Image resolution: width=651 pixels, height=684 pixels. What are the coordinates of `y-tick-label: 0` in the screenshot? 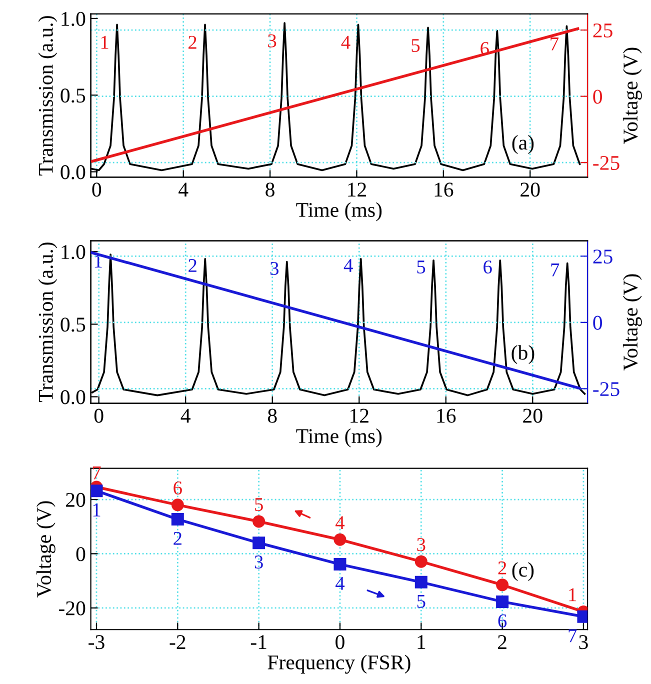 It's located at (81, 554).